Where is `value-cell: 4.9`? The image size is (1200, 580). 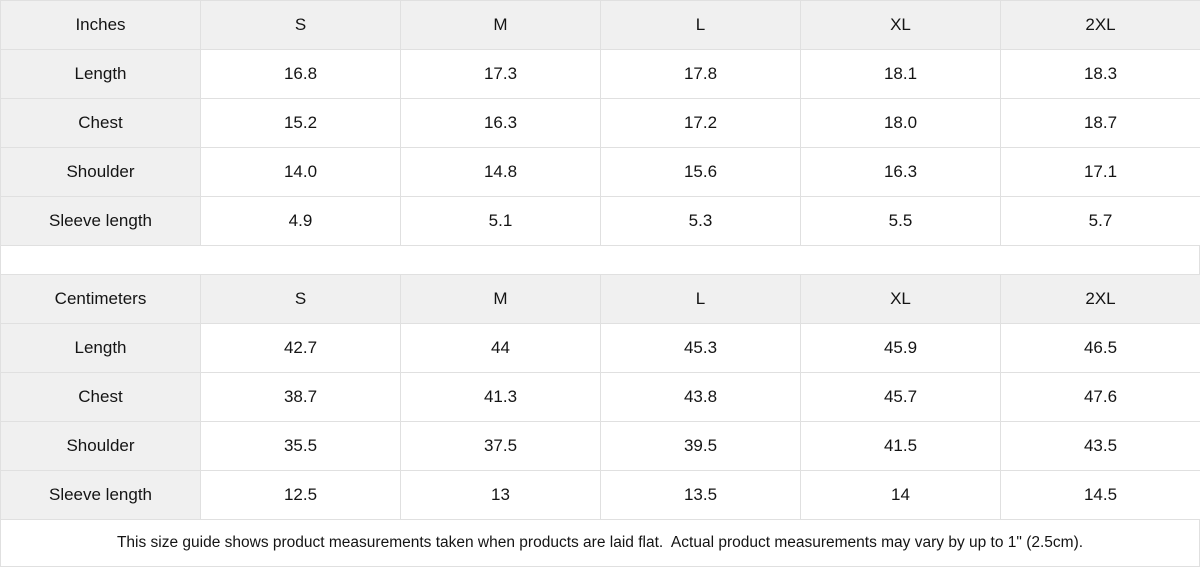 value-cell: 4.9 is located at coordinates (300, 221).